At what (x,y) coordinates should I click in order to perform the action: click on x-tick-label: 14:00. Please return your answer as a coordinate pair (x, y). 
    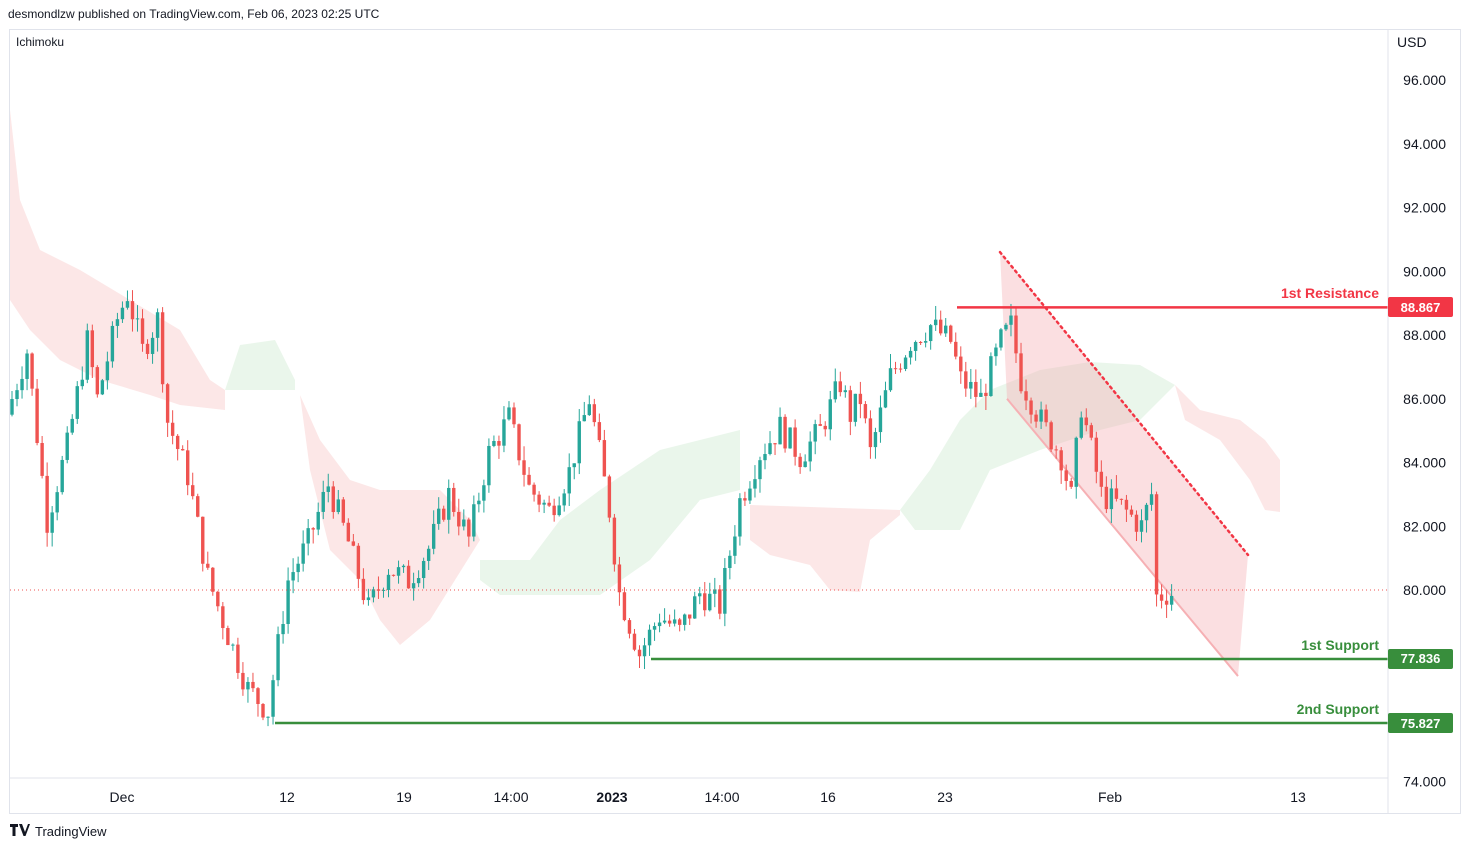
    Looking at the image, I should click on (721, 797).